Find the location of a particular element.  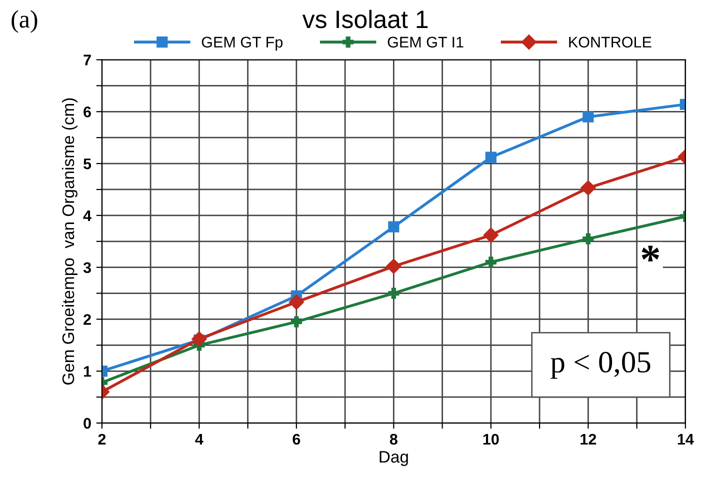

y-tick-label: 2 is located at coordinates (87, 319).